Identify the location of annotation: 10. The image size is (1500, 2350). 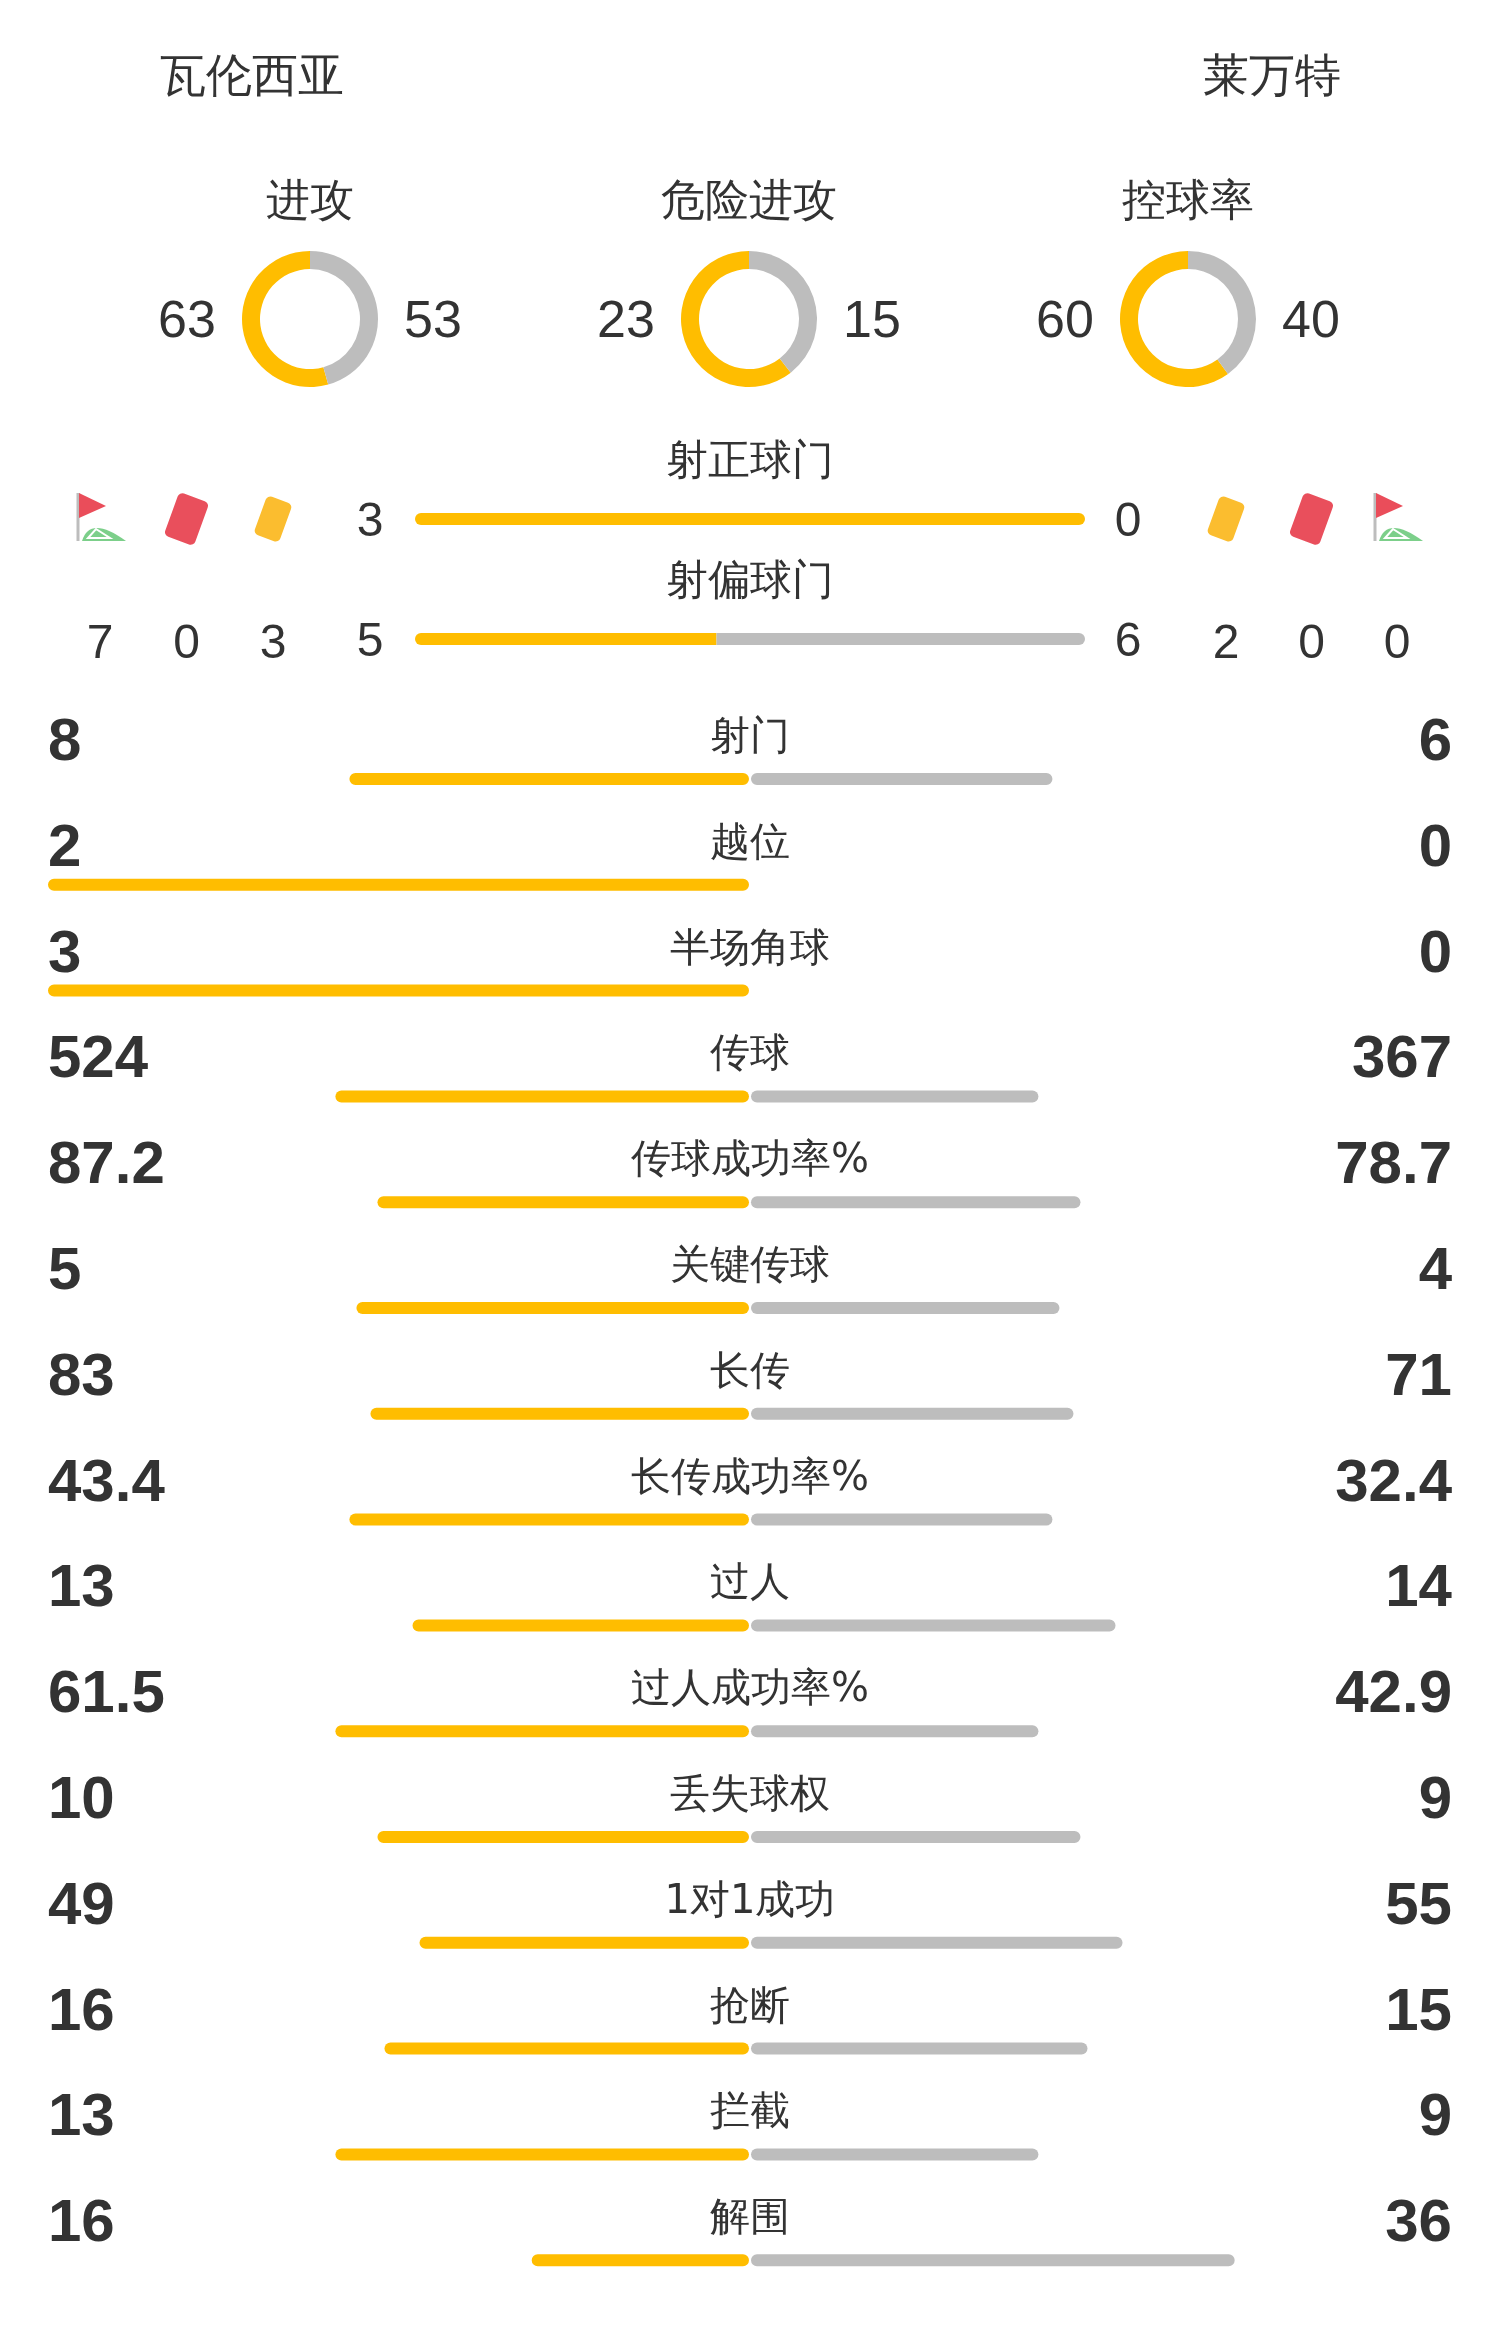
(81, 1797).